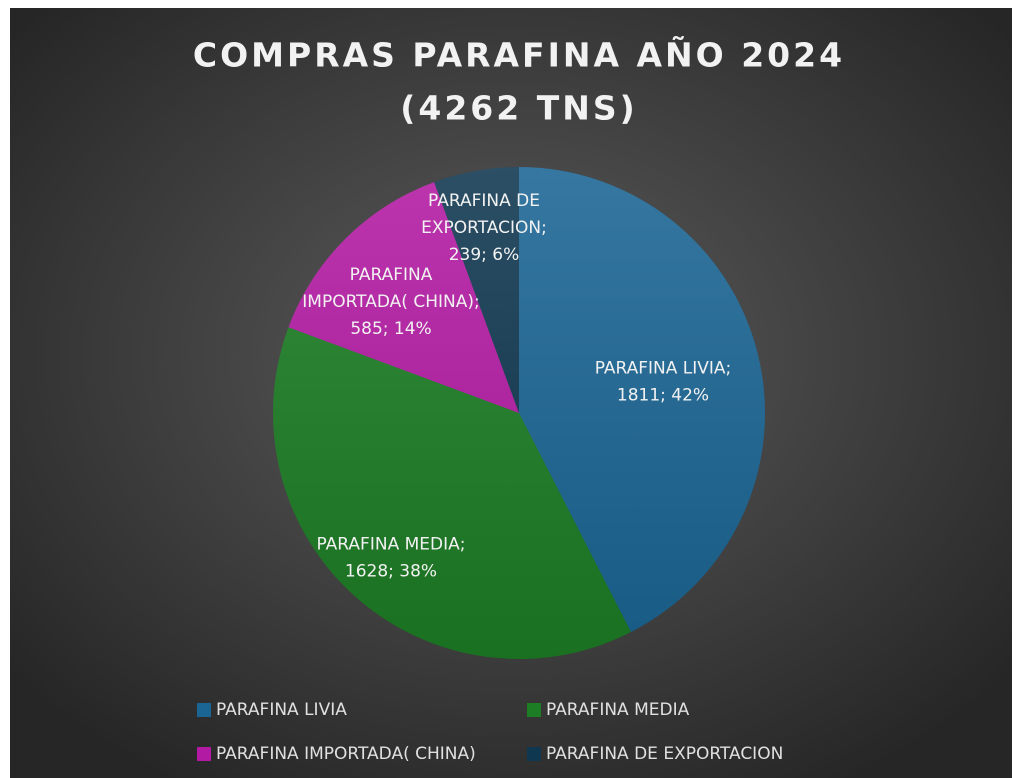 This screenshot has height=778, width=1016. I want to click on data-label: 239; 6%, so click(484, 255).